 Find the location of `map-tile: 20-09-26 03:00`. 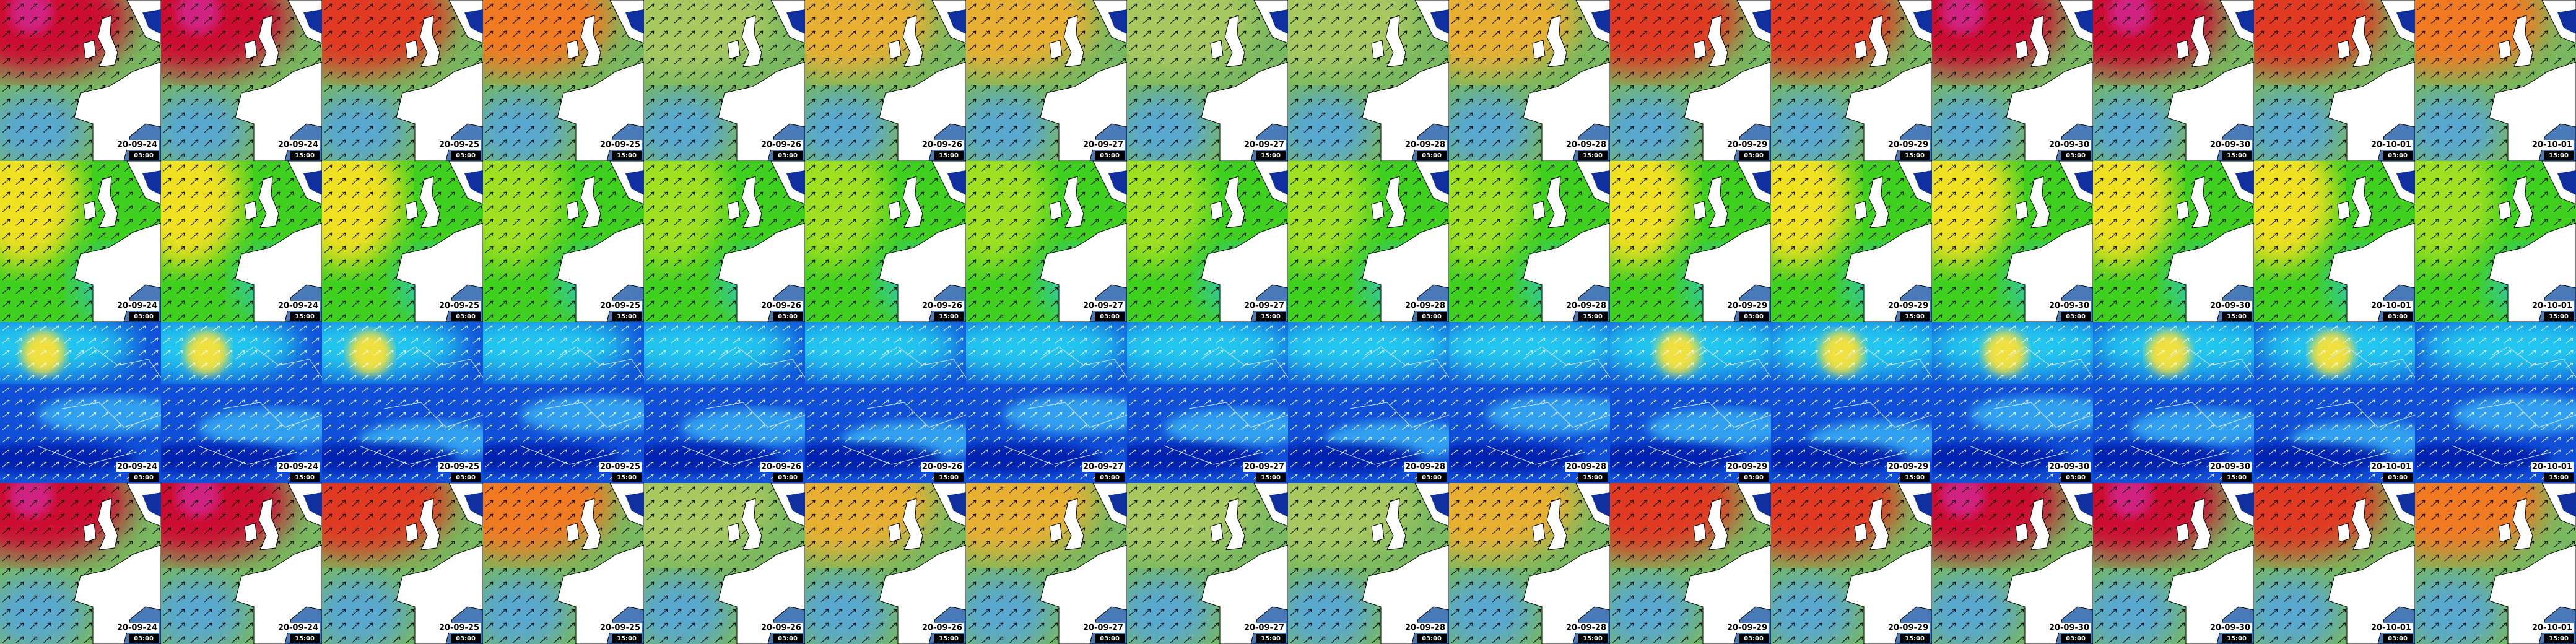

map-tile: 20-09-26 03:00 is located at coordinates (724, 402).